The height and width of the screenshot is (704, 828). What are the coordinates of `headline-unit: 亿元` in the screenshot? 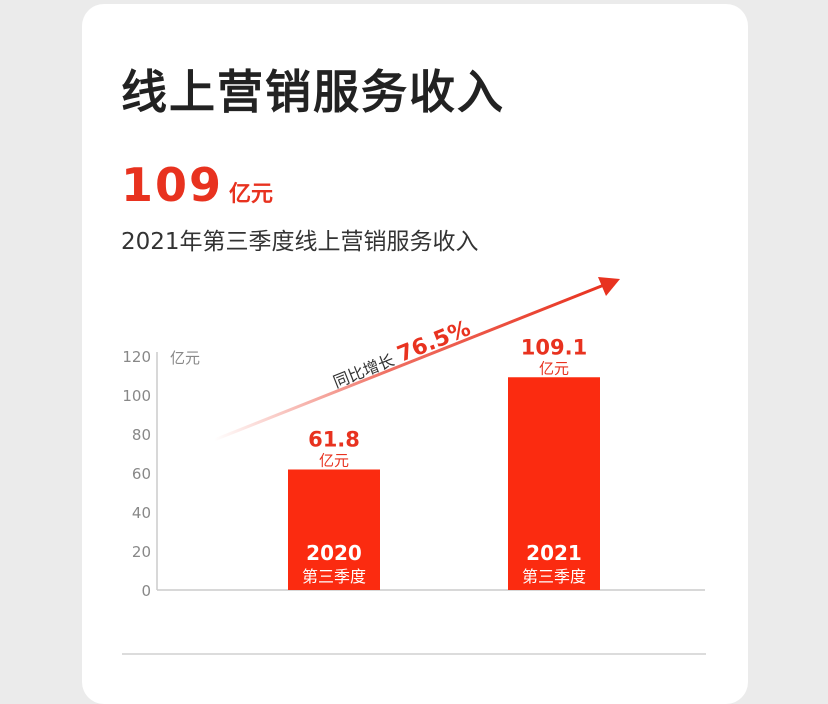 It's located at (251, 194).